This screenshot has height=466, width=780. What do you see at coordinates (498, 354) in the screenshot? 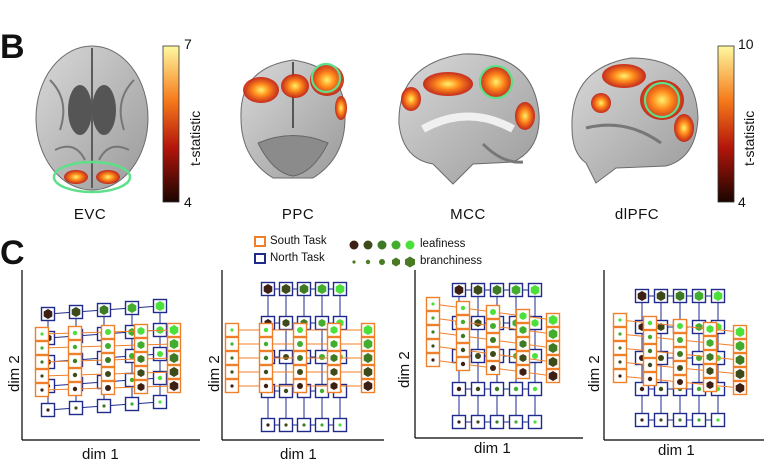
I see `scatter-panel-mcc` at bounding box center [498, 354].